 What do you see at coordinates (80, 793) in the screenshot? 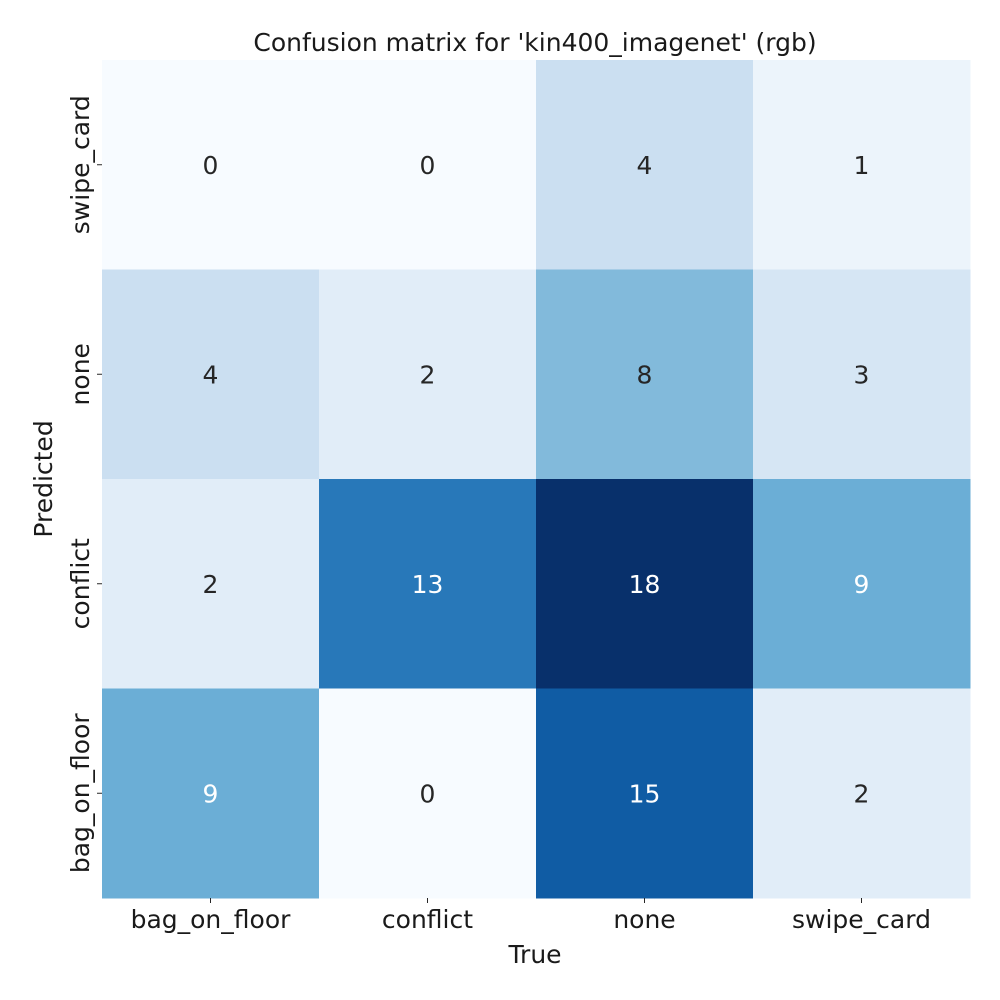
I see `y-tick-label: bag_on_floor` at bounding box center [80, 793].